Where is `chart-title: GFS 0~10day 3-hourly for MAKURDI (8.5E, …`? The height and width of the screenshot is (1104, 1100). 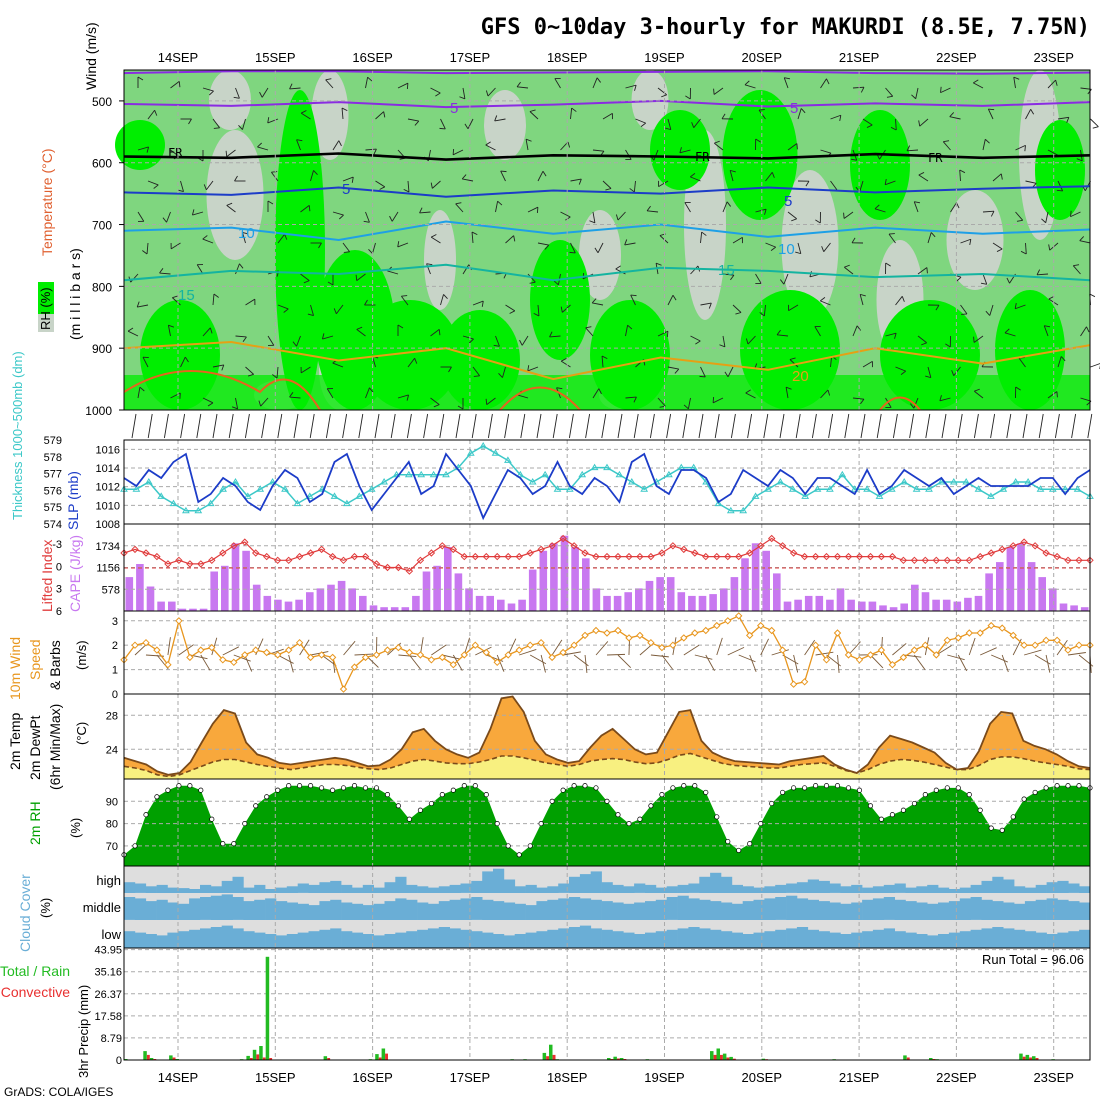 chart-title: GFS 0~10day 3-hourly for MAKURDI (8.5E, … is located at coordinates (785, 27).